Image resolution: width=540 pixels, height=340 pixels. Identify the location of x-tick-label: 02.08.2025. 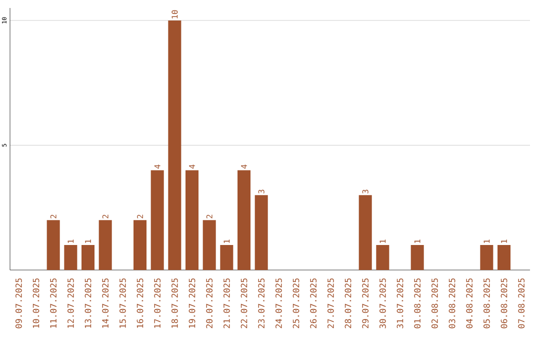
(434, 303).